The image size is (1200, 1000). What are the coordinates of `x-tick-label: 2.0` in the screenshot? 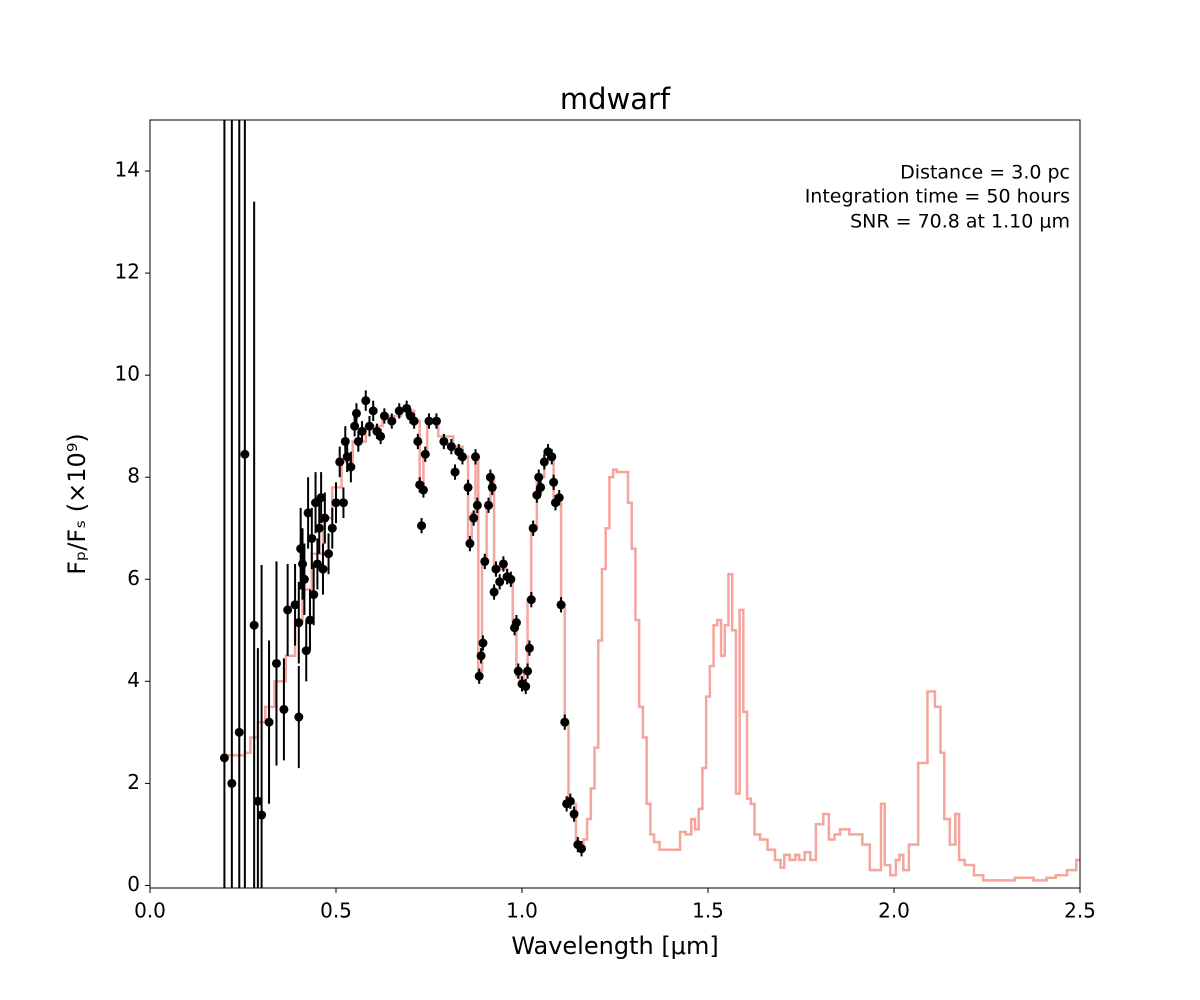 It's located at (894, 911).